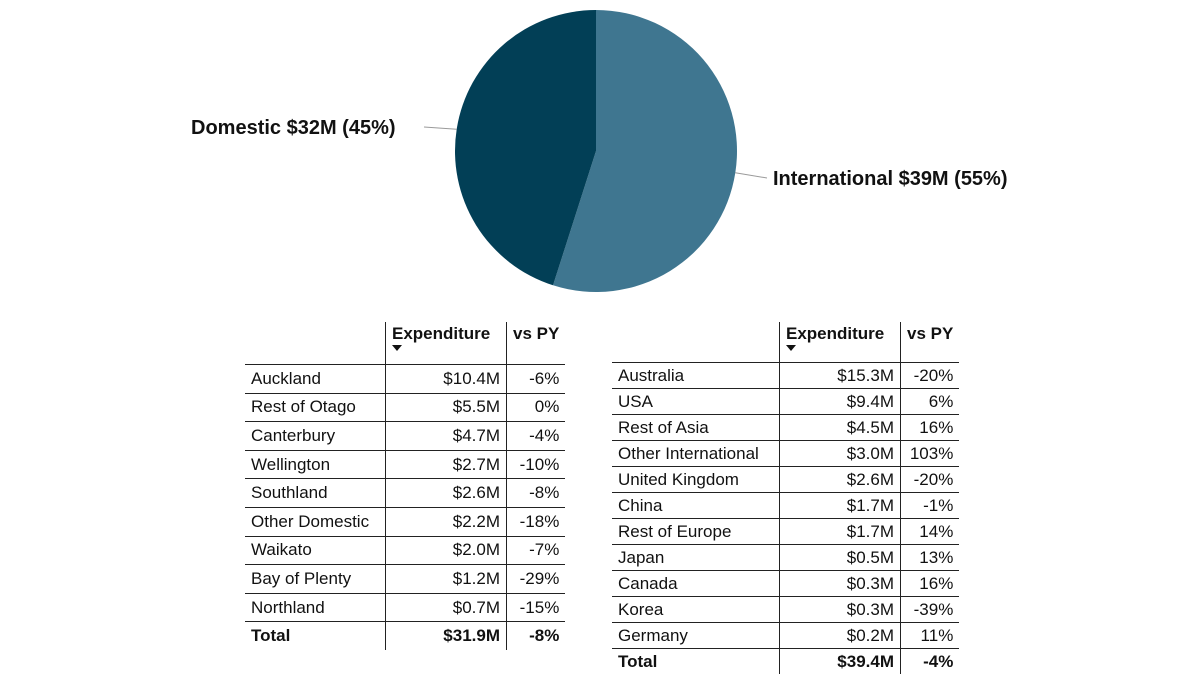 The image size is (1186, 674). I want to click on table-total-row: Total$39.4M-4%, so click(785, 661).